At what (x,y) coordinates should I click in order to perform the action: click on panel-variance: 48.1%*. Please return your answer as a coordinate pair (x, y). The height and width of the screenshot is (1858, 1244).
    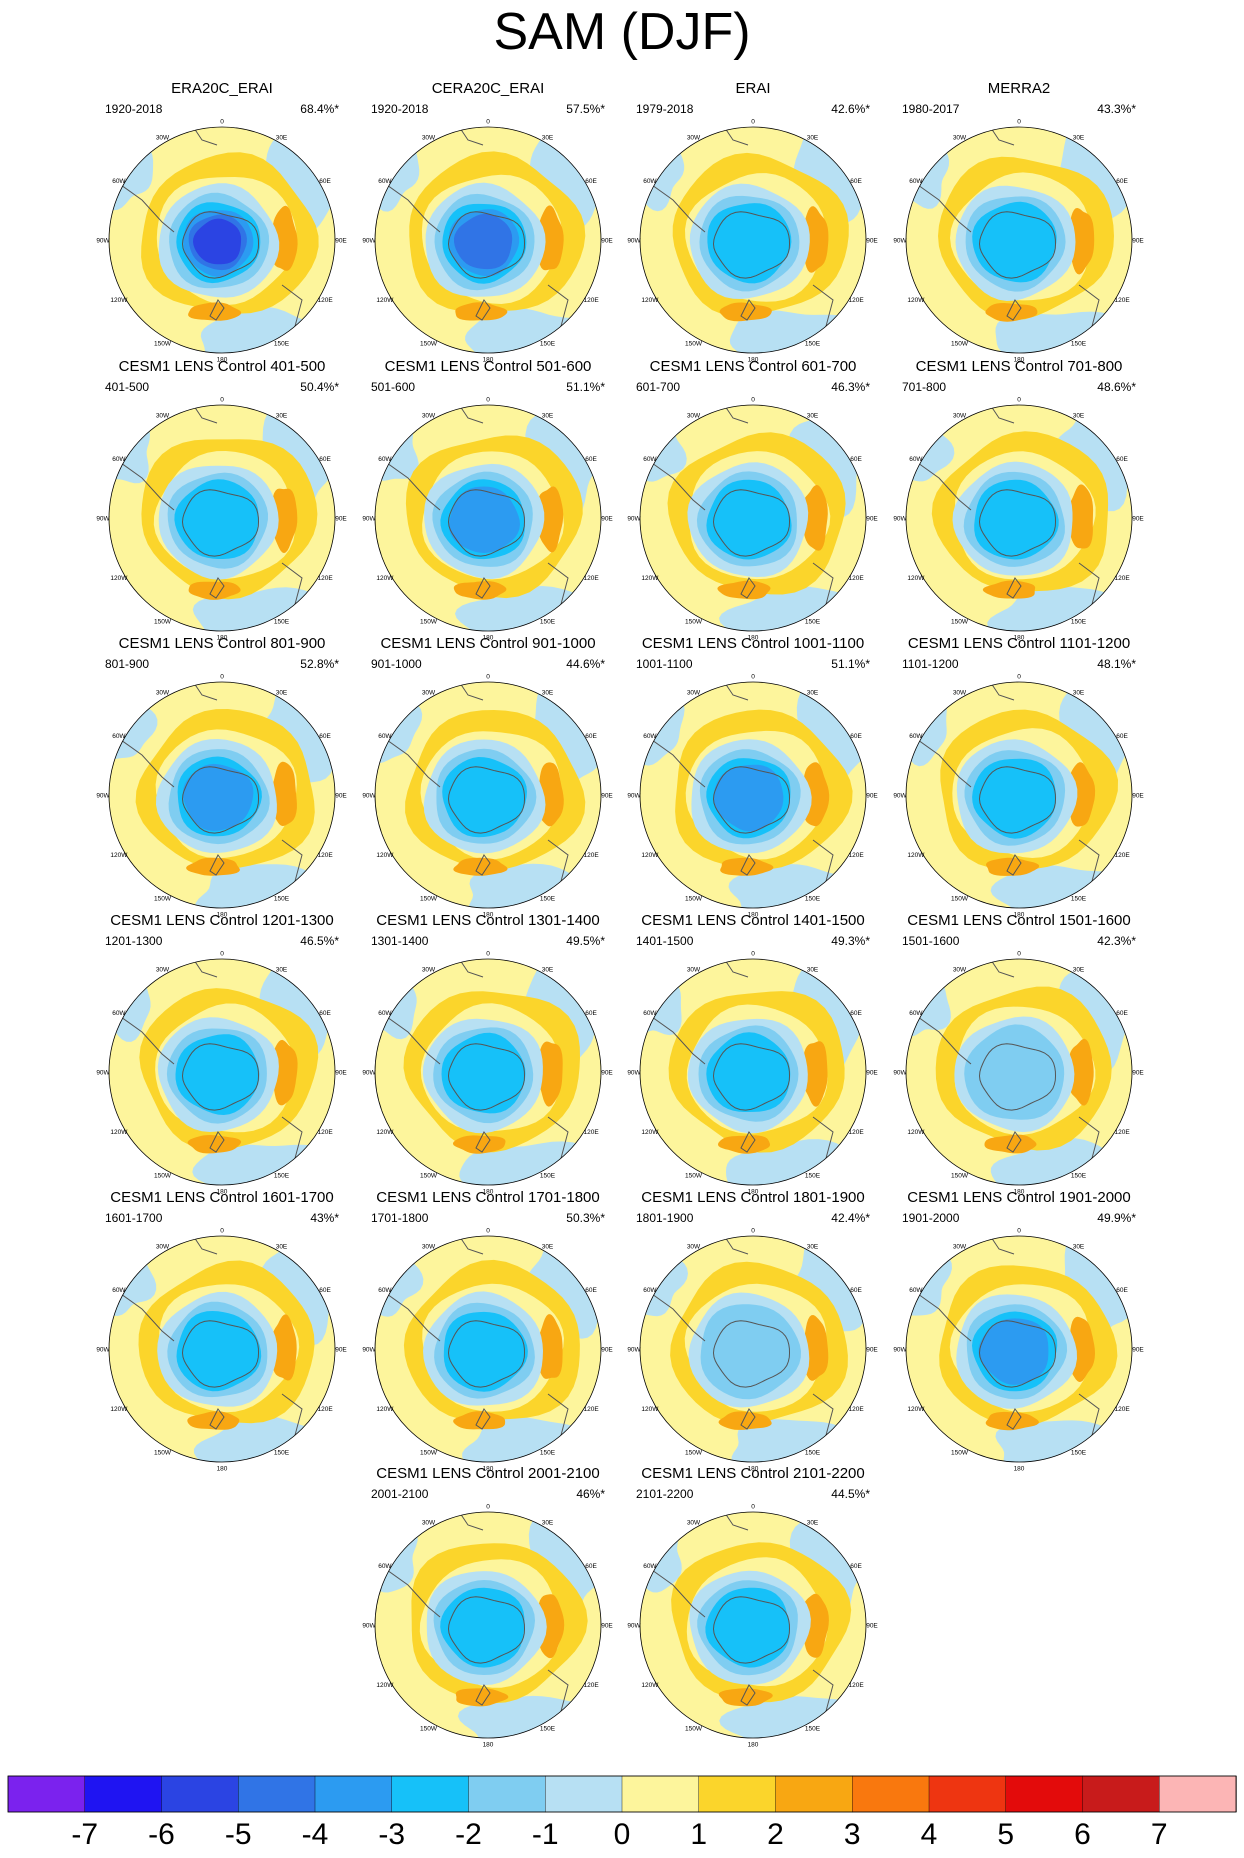
    Looking at the image, I should click on (1116, 664).